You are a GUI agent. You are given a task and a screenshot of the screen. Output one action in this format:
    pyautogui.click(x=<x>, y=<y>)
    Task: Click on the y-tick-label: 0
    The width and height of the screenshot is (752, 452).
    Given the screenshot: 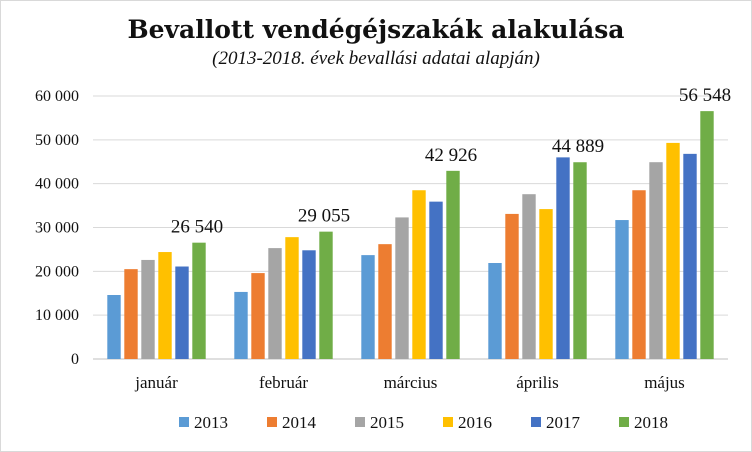 What is the action you would take?
    pyautogui.click(x=75, y=359)
    